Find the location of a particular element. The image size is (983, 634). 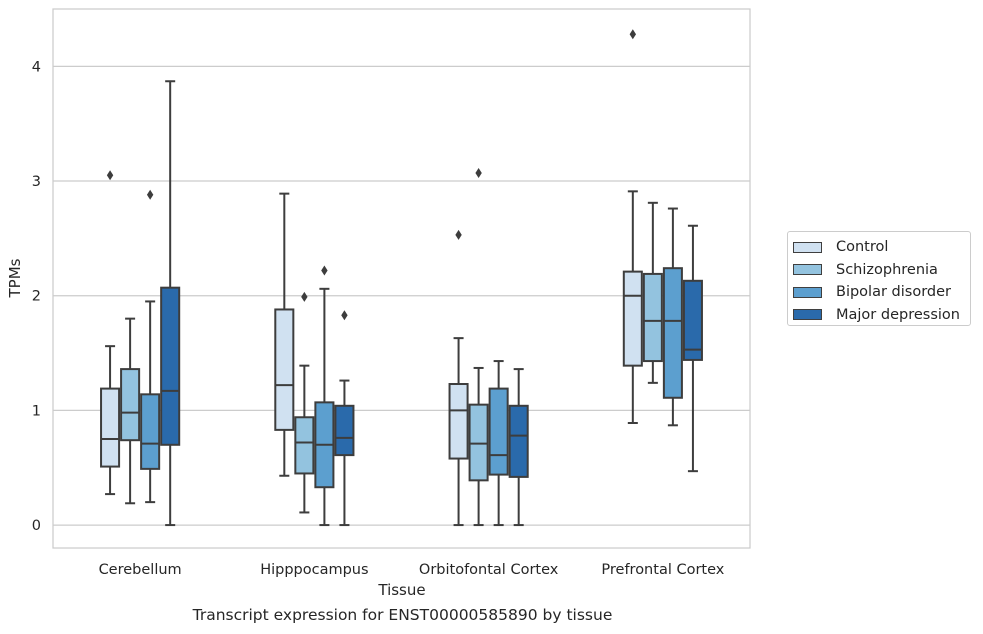

legend-label: Control is located at coordinates (862, 247).